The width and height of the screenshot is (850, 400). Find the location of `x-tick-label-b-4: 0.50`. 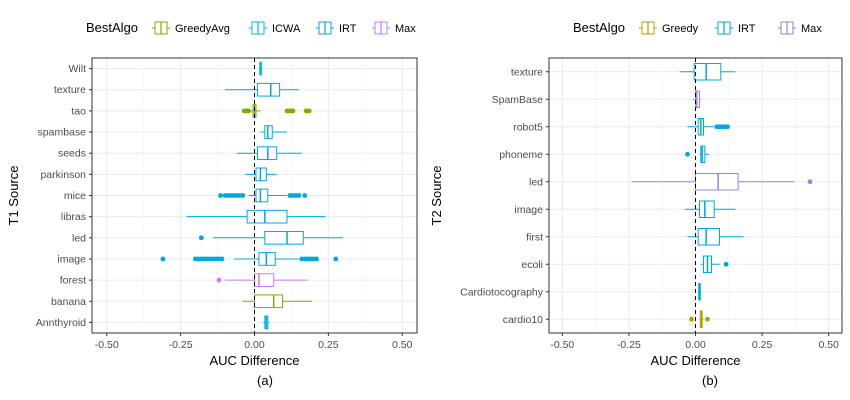

x-tick-label-b-4: 0.50 is located at coordinates (828, 345).